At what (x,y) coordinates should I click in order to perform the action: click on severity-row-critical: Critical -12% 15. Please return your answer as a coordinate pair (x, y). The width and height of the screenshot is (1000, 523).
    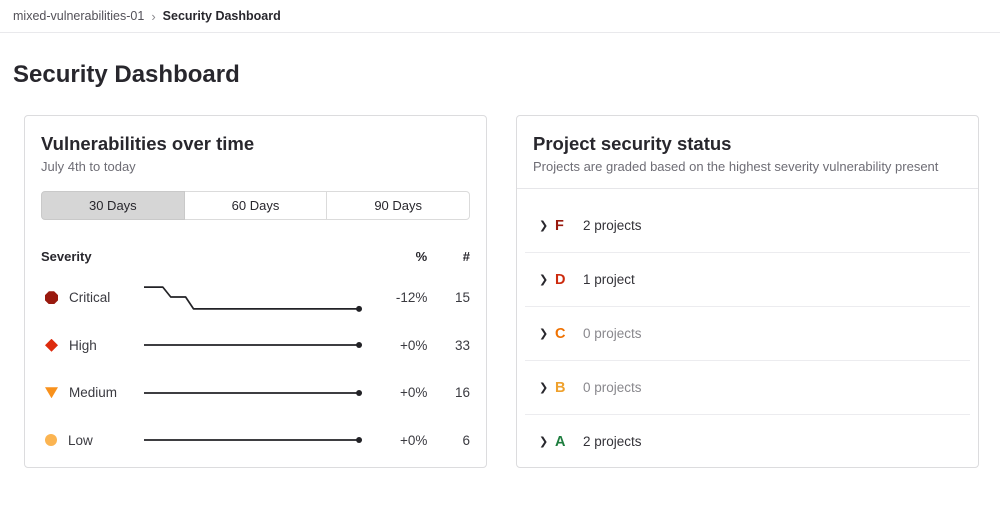
    Looking at the image, I should click on (255, 298).